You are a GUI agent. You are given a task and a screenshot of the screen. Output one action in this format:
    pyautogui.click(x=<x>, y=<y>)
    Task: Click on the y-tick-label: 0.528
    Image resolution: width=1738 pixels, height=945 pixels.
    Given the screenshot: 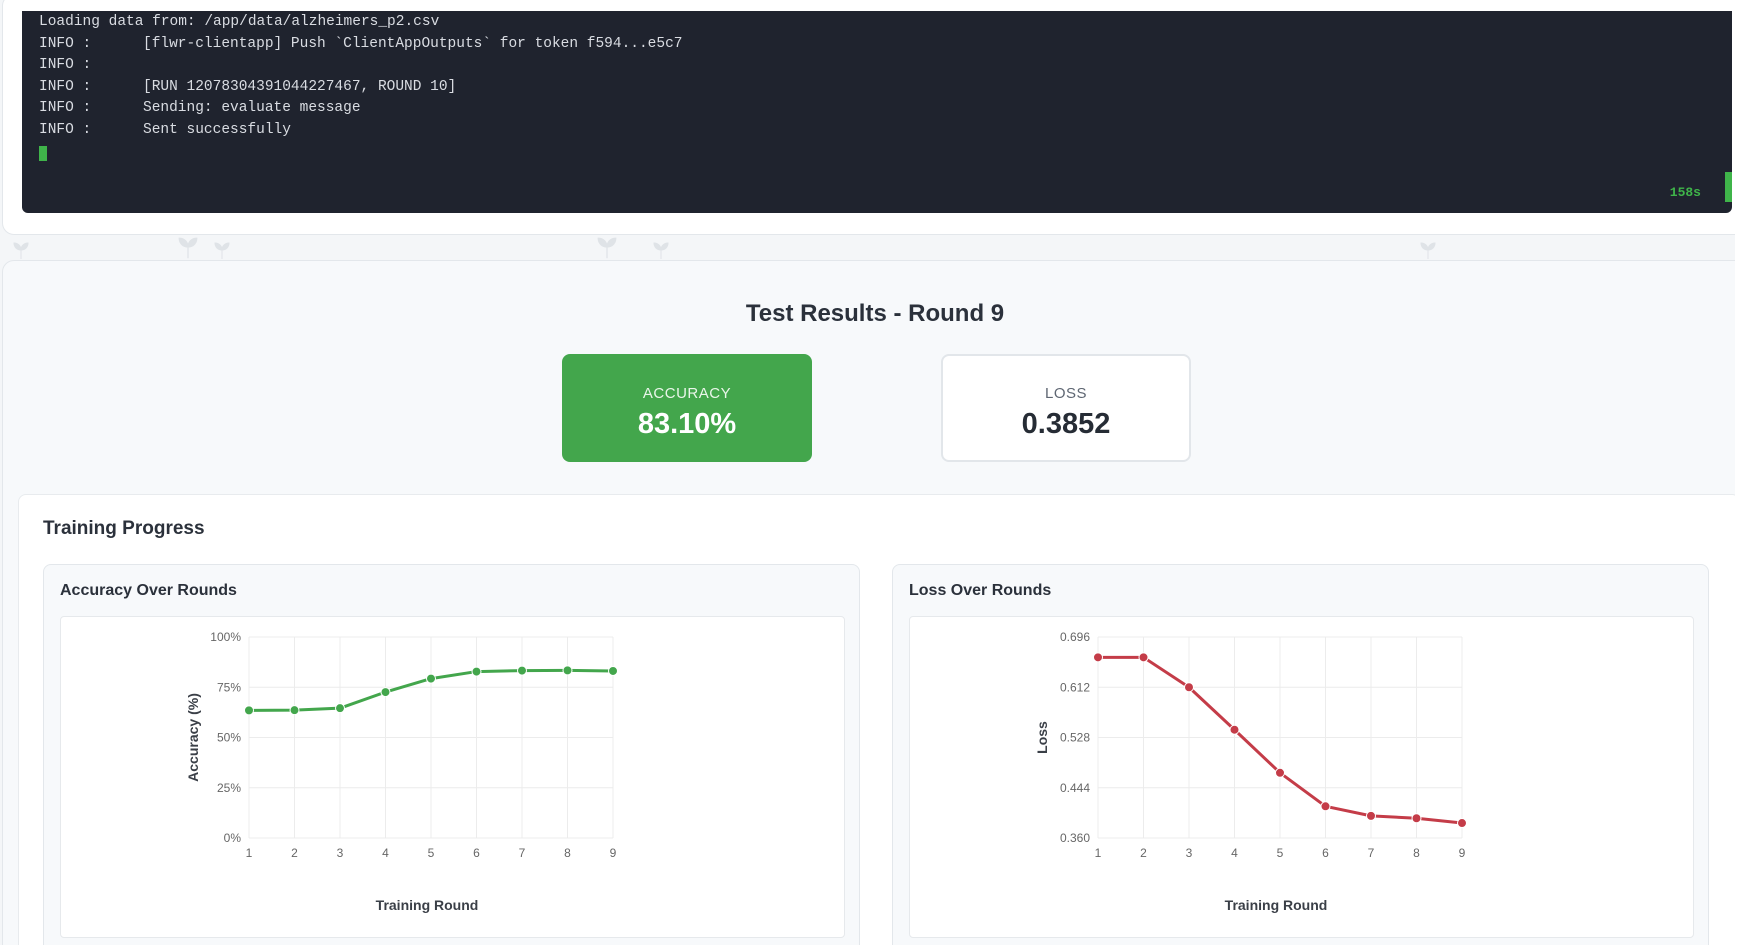 What is the action you would take?
    pyautogui.click(x=1075, y=738)
    